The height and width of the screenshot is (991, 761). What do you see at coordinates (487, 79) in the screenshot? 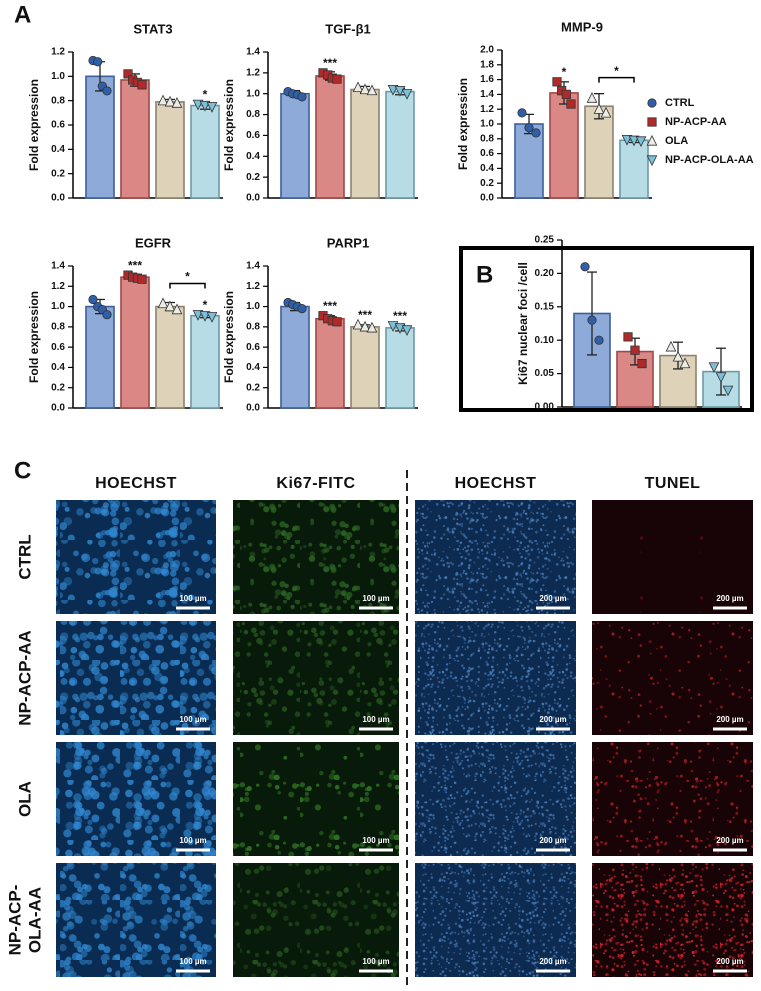
I see `y-tick-label: 1.6` at bounding box center [487, 79].